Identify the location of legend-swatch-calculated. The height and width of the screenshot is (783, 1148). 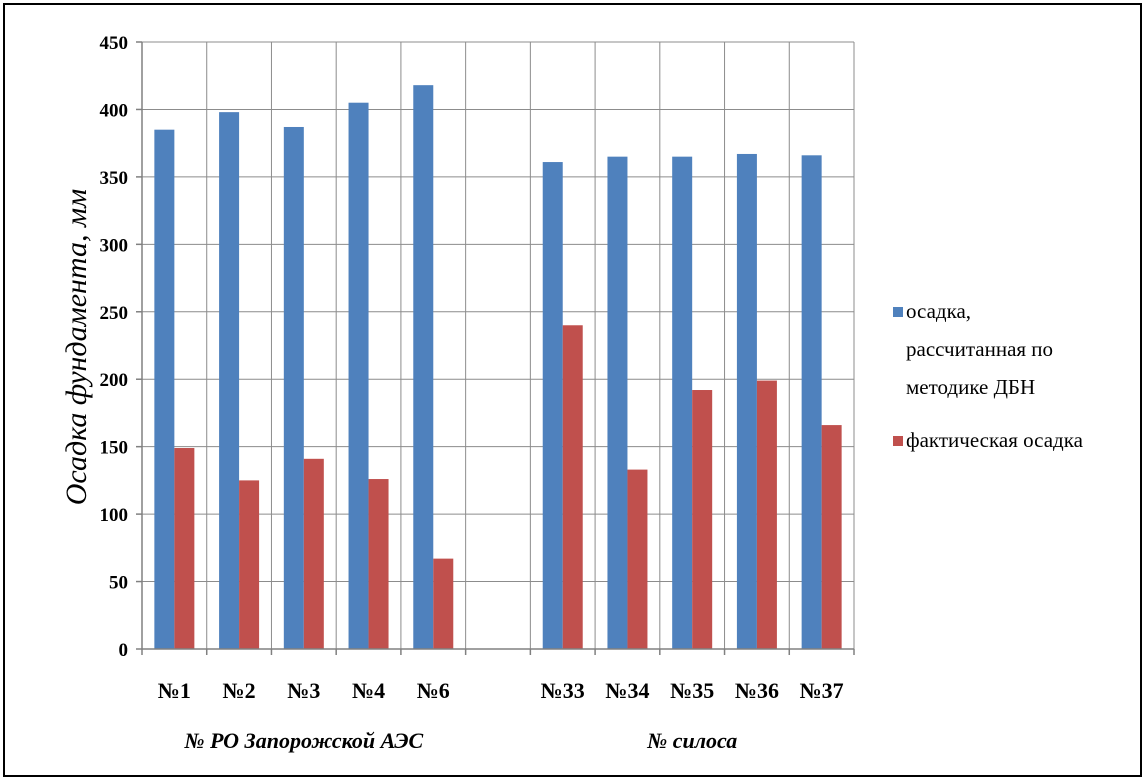
(898, 312).